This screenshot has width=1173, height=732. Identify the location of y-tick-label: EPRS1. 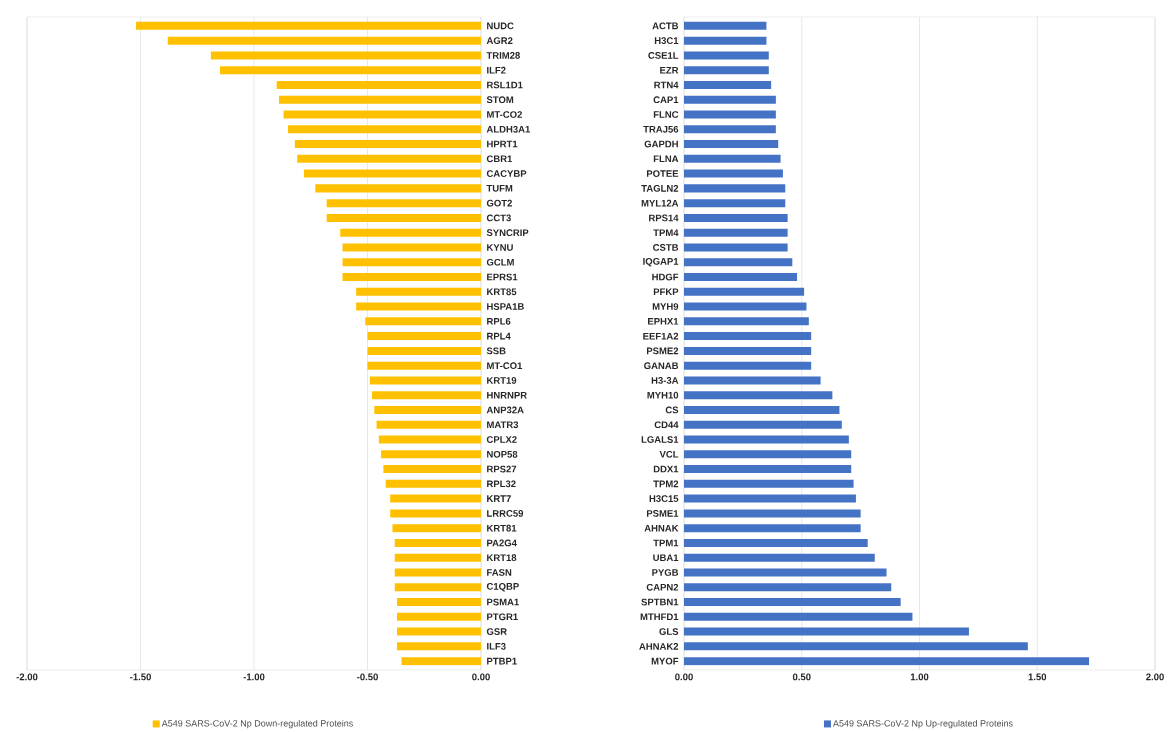
(502, 277).